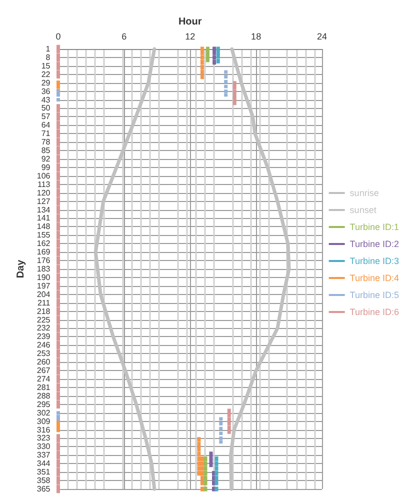  I want to click on x-tick-label: 0, so click(58, 37).